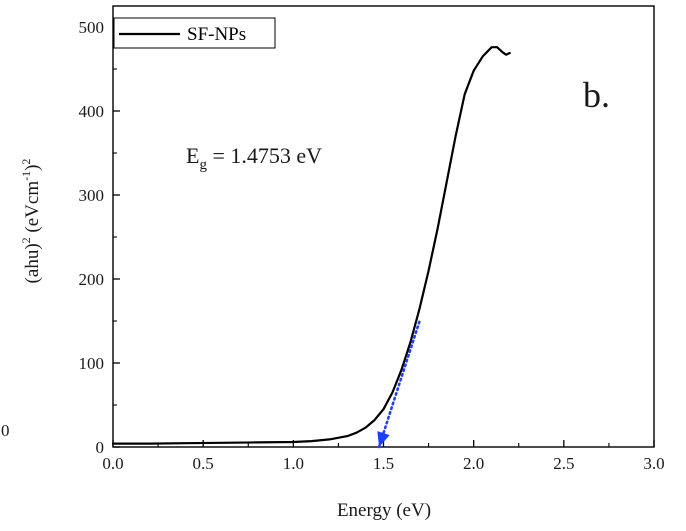 This screenshot has width=686, height=531. I want to click on x-tick-label: 0.5, so click(203, 463).